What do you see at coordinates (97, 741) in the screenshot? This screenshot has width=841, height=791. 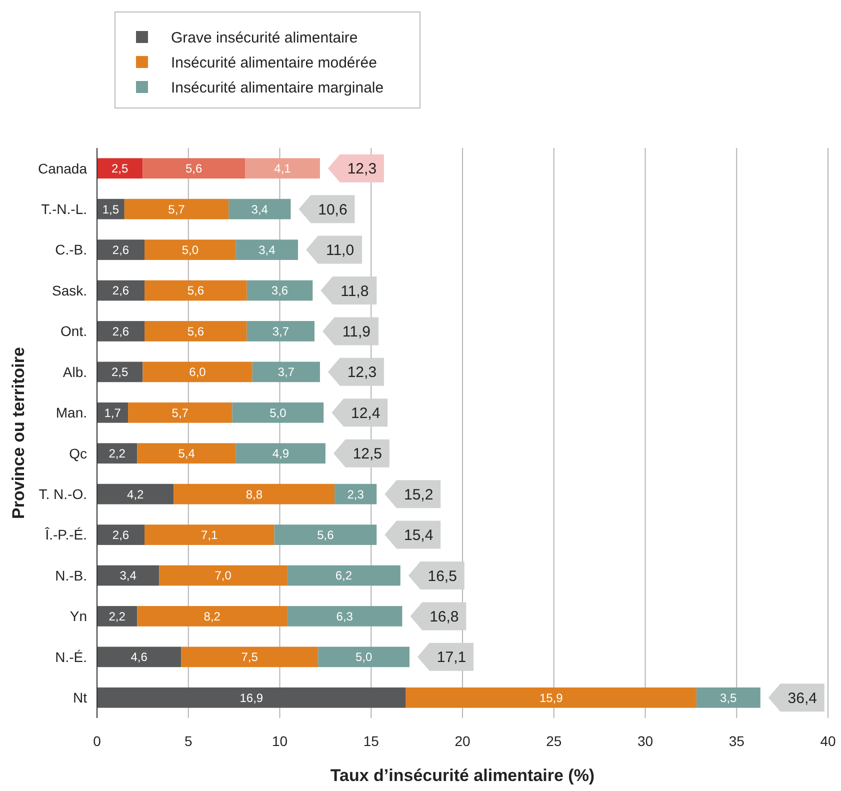 I see `x-tick-label: 0` at bounding box center [97, 741].